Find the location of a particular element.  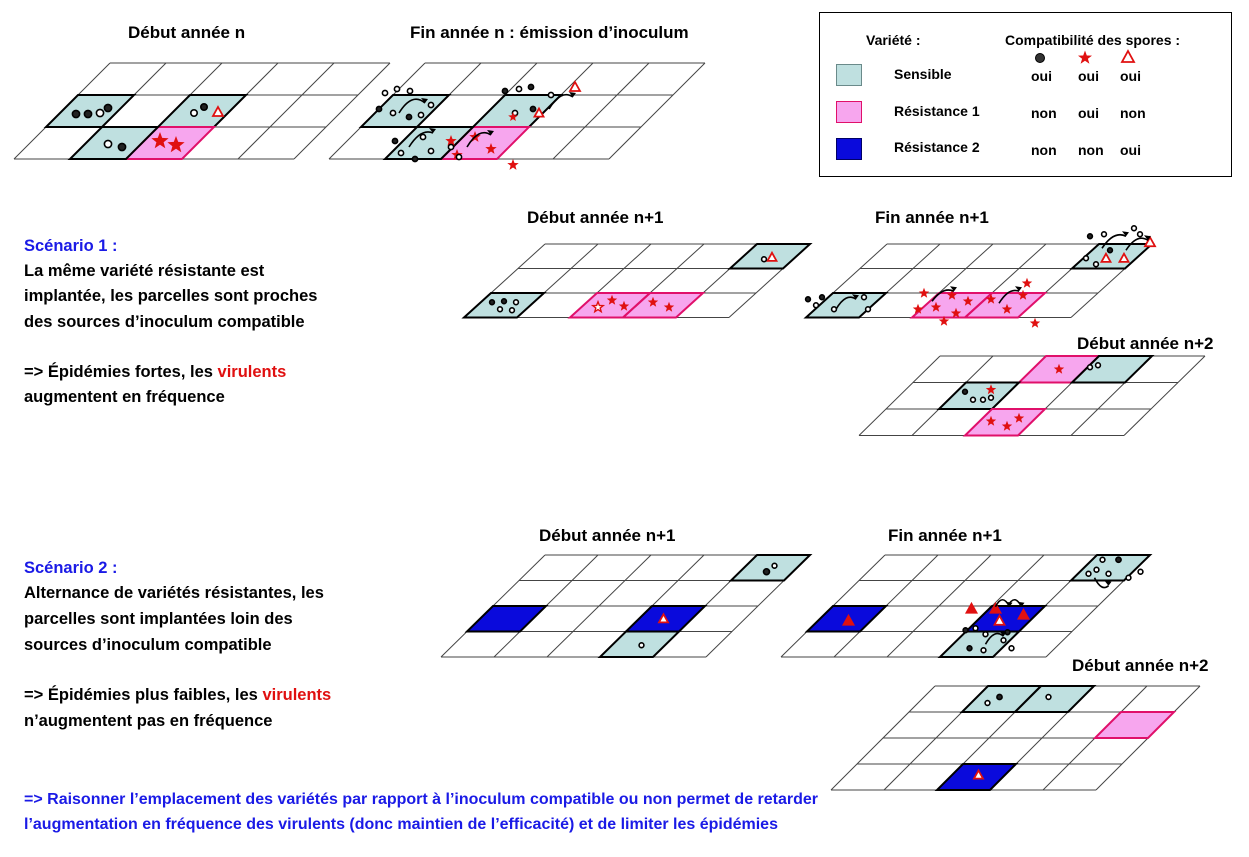

grid-s1-debut-n2-cell-S is located at coordinates (979, 395).